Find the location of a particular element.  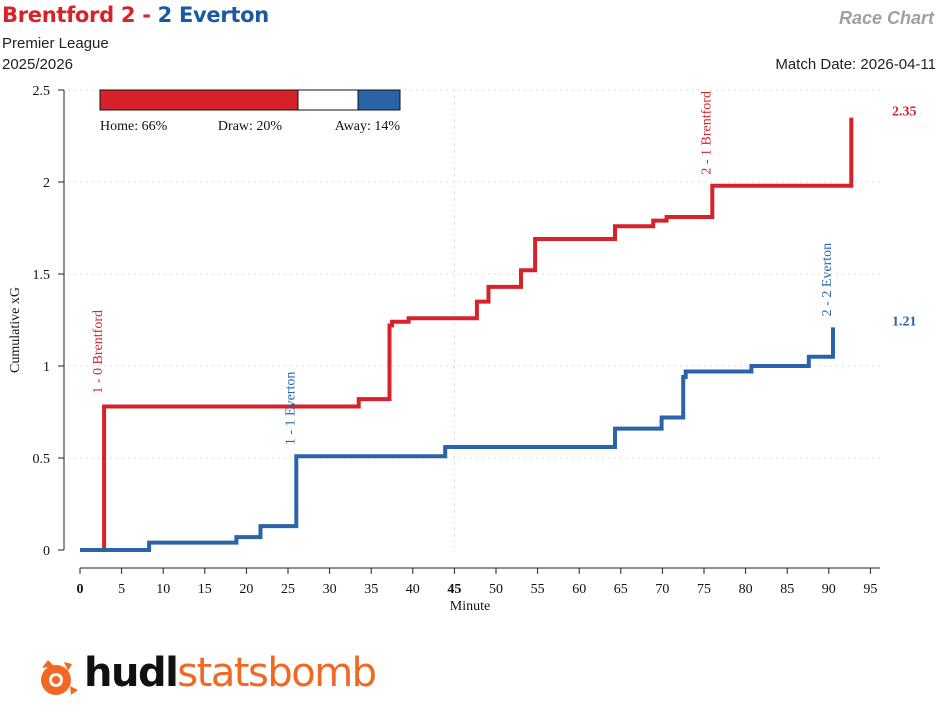

home-score: 2 is located at coordinates (128, 15).